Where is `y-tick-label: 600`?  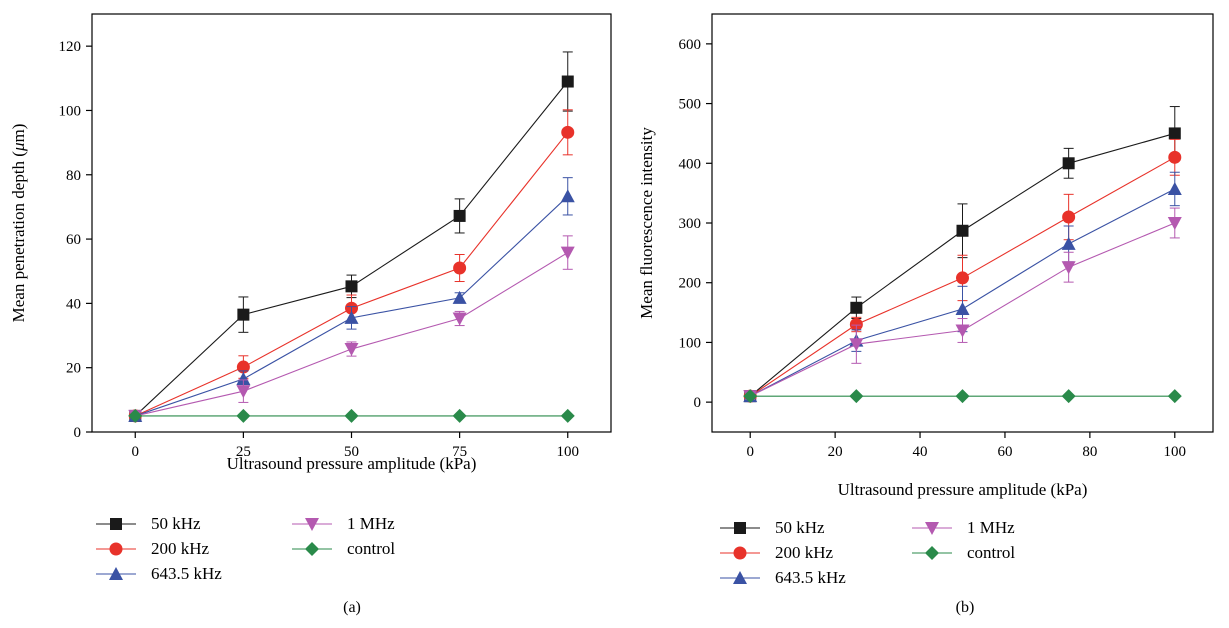 y-tick-label: 600 is located at coordinates (690, 45).